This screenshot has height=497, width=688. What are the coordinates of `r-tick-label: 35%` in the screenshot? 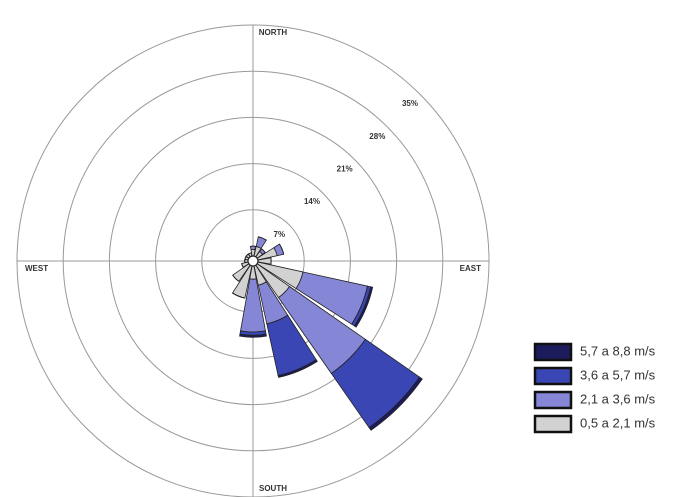 It's located at (410, 103).